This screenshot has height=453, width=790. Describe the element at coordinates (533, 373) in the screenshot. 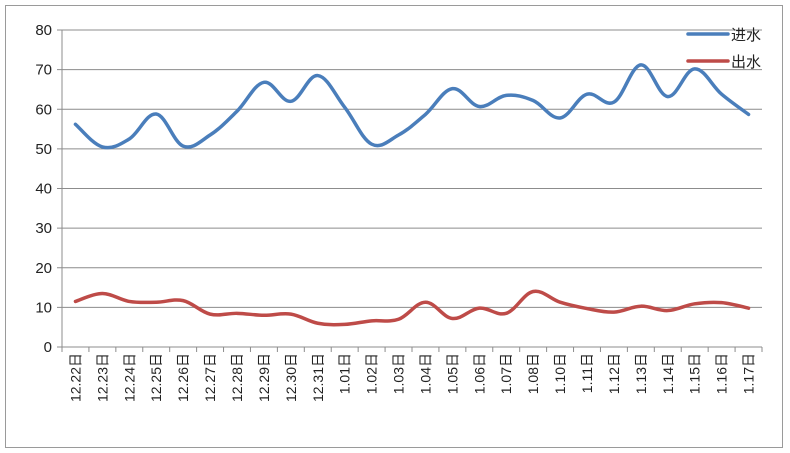

I see `x-tick-label: 1.08日` at that location.